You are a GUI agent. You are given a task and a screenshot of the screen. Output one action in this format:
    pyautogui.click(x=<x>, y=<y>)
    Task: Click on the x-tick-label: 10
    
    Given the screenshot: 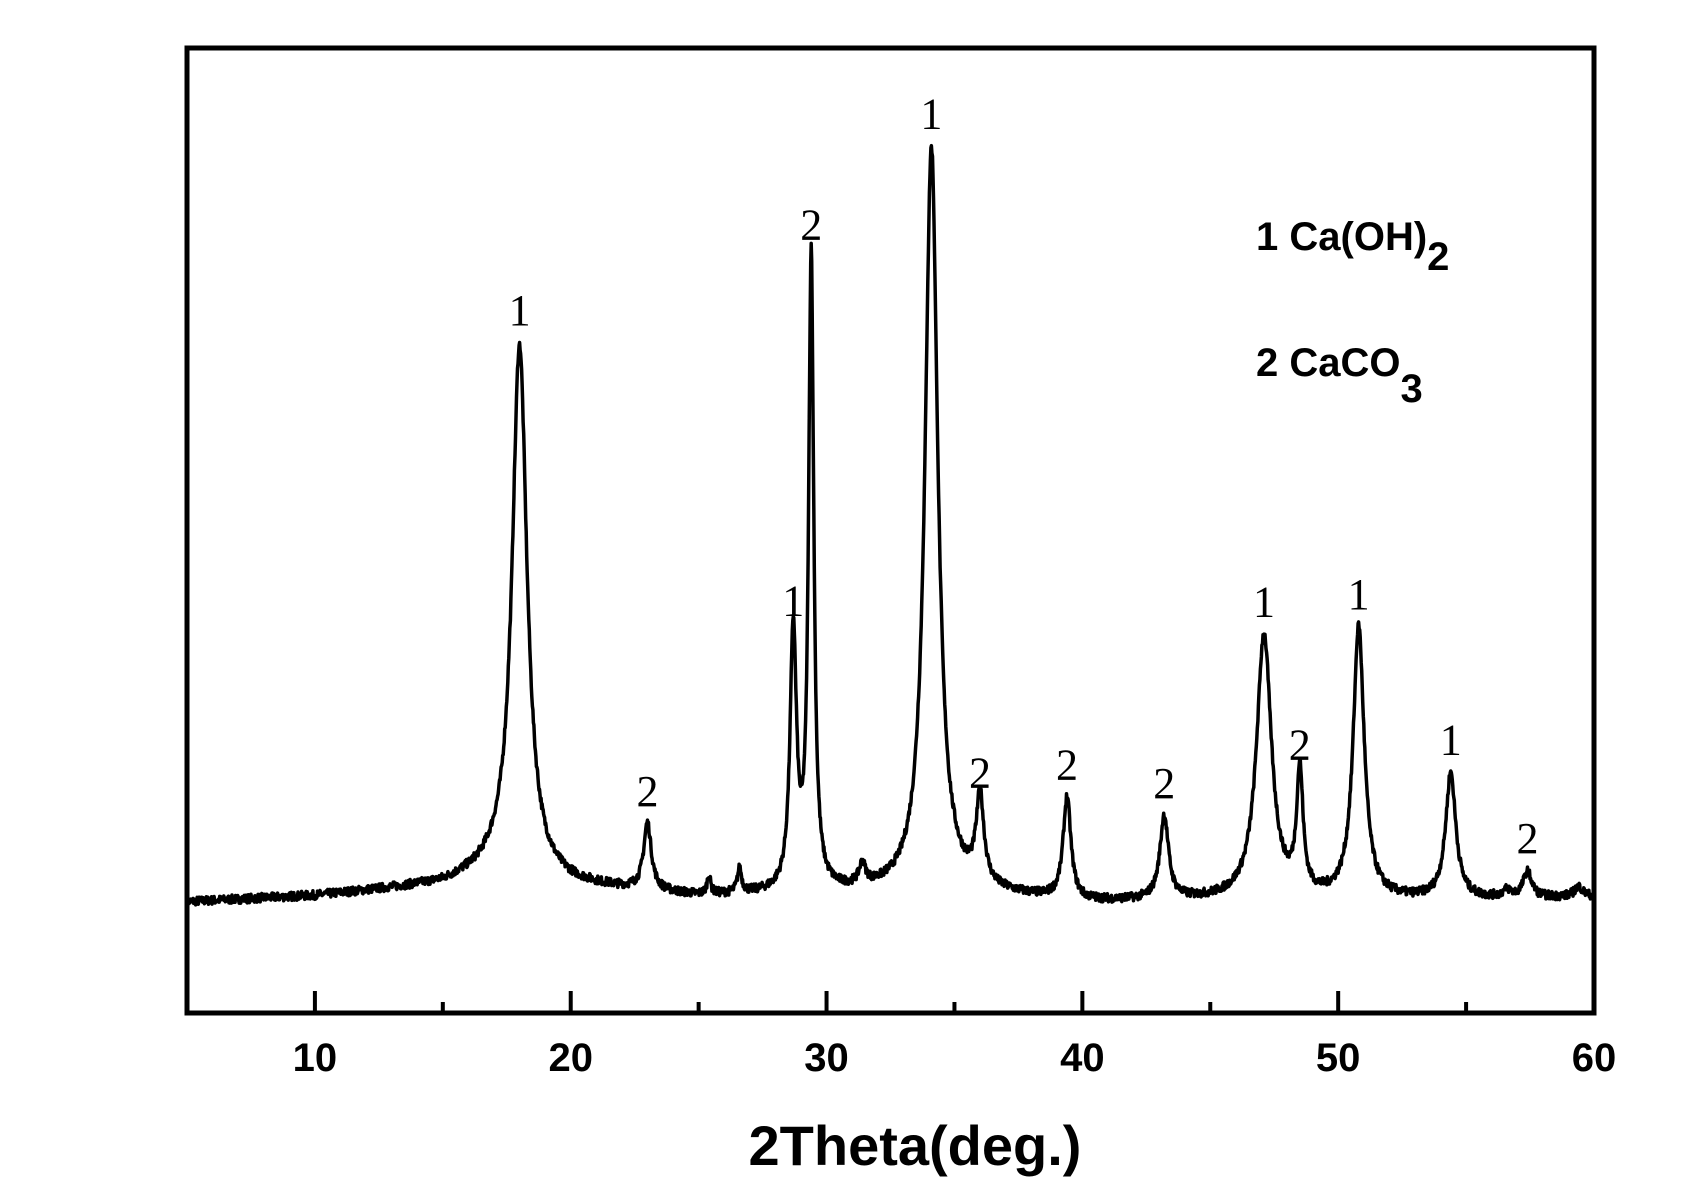 What is the action you would take?
    pyautogui.click(x=315, y=1058)
    